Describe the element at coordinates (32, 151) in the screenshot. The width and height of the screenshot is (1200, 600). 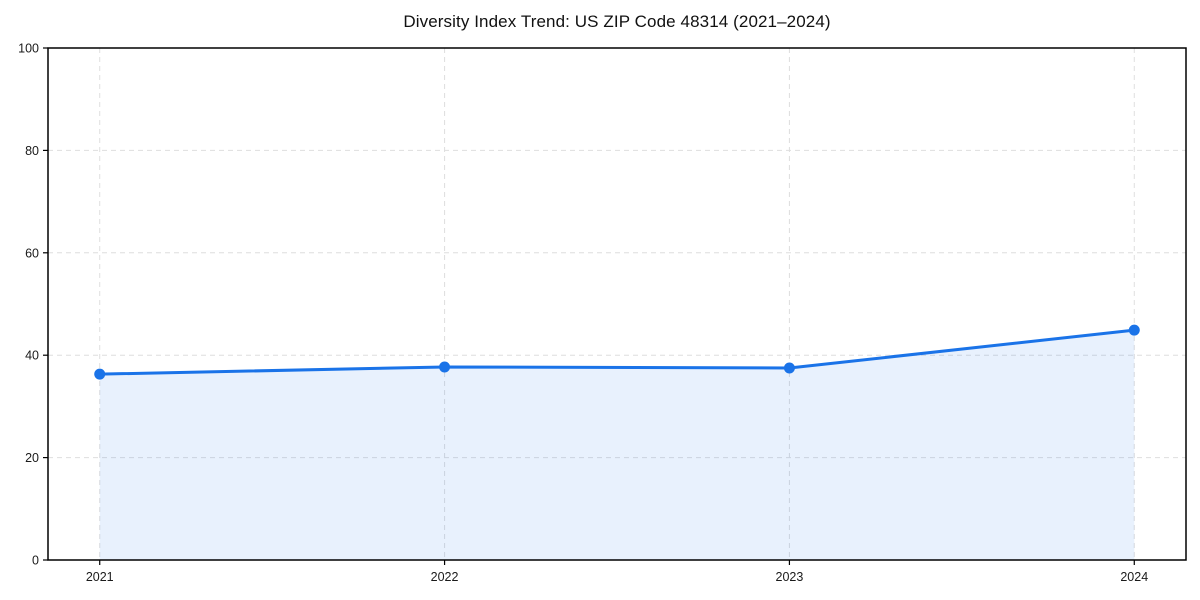
I see `y-axis-tick-label: 80` at that location.